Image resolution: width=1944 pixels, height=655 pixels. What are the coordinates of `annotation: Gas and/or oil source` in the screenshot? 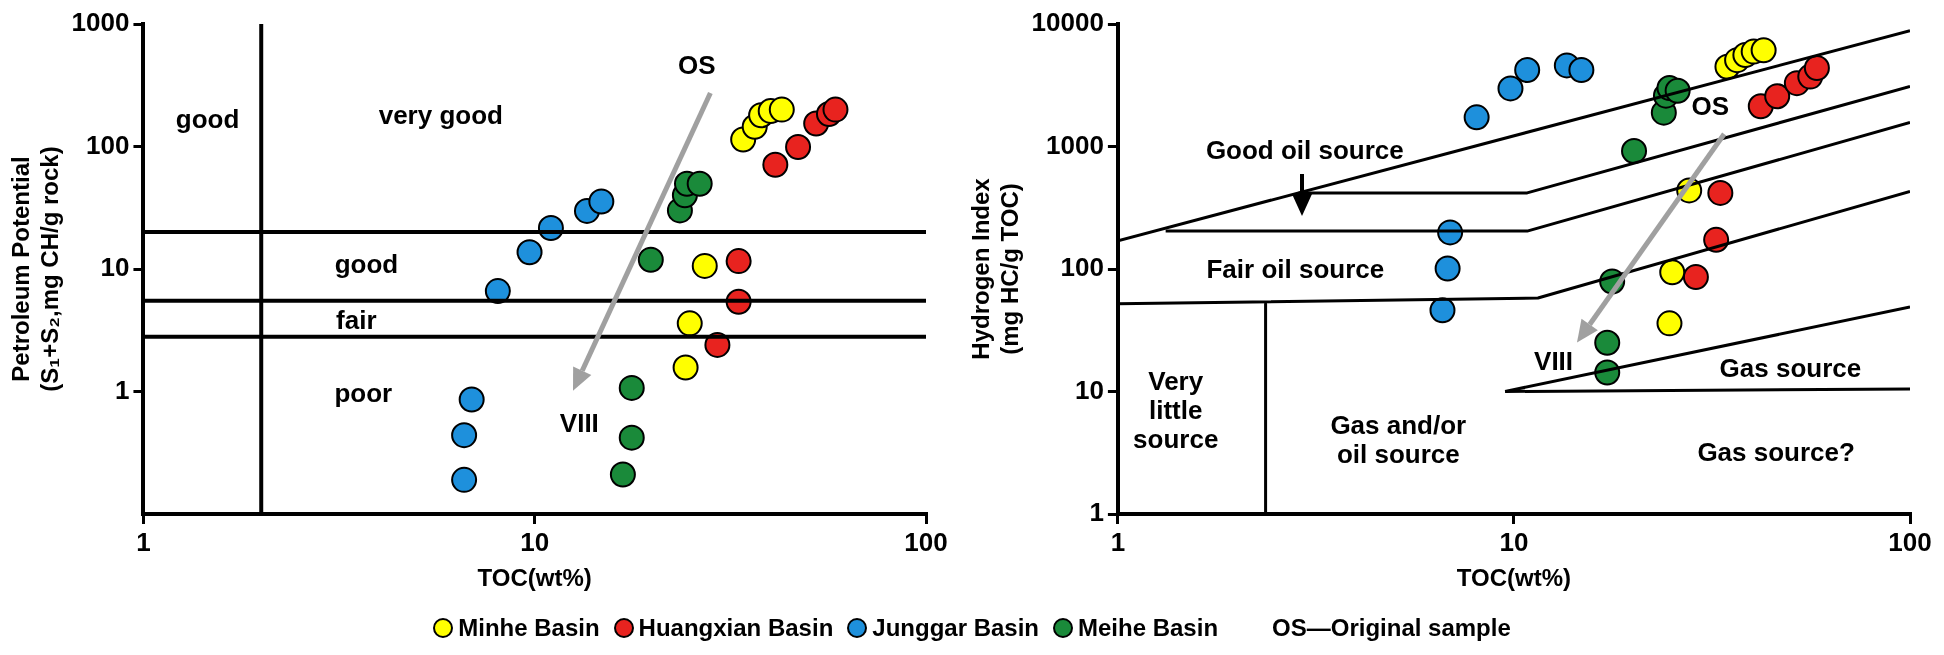 It's located at (1398, 440).